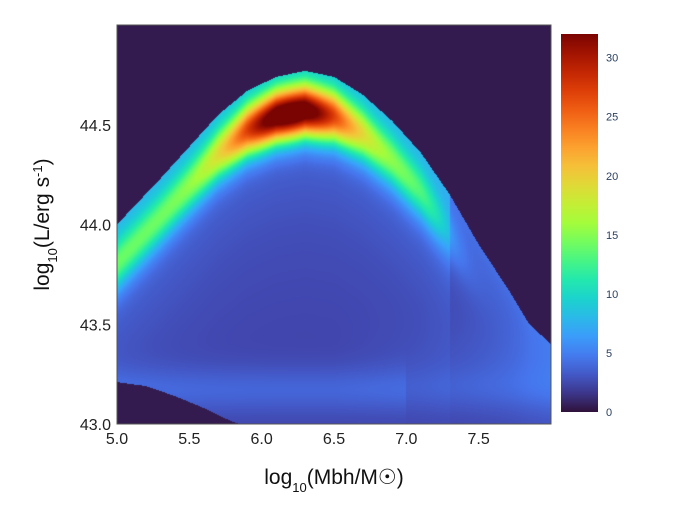 The image size is (700, 505). I want to click on colorbar-tick-label: 15, so click(612, 236).